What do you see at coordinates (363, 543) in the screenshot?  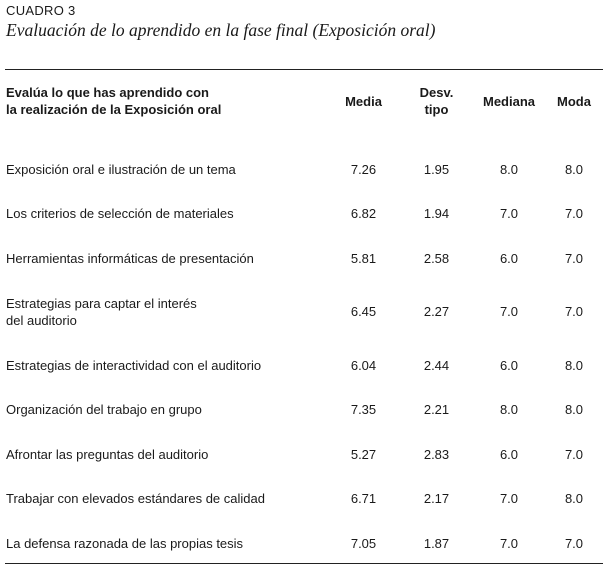 I see `row-media-value: 7.05` at bounding box center [363, 543].